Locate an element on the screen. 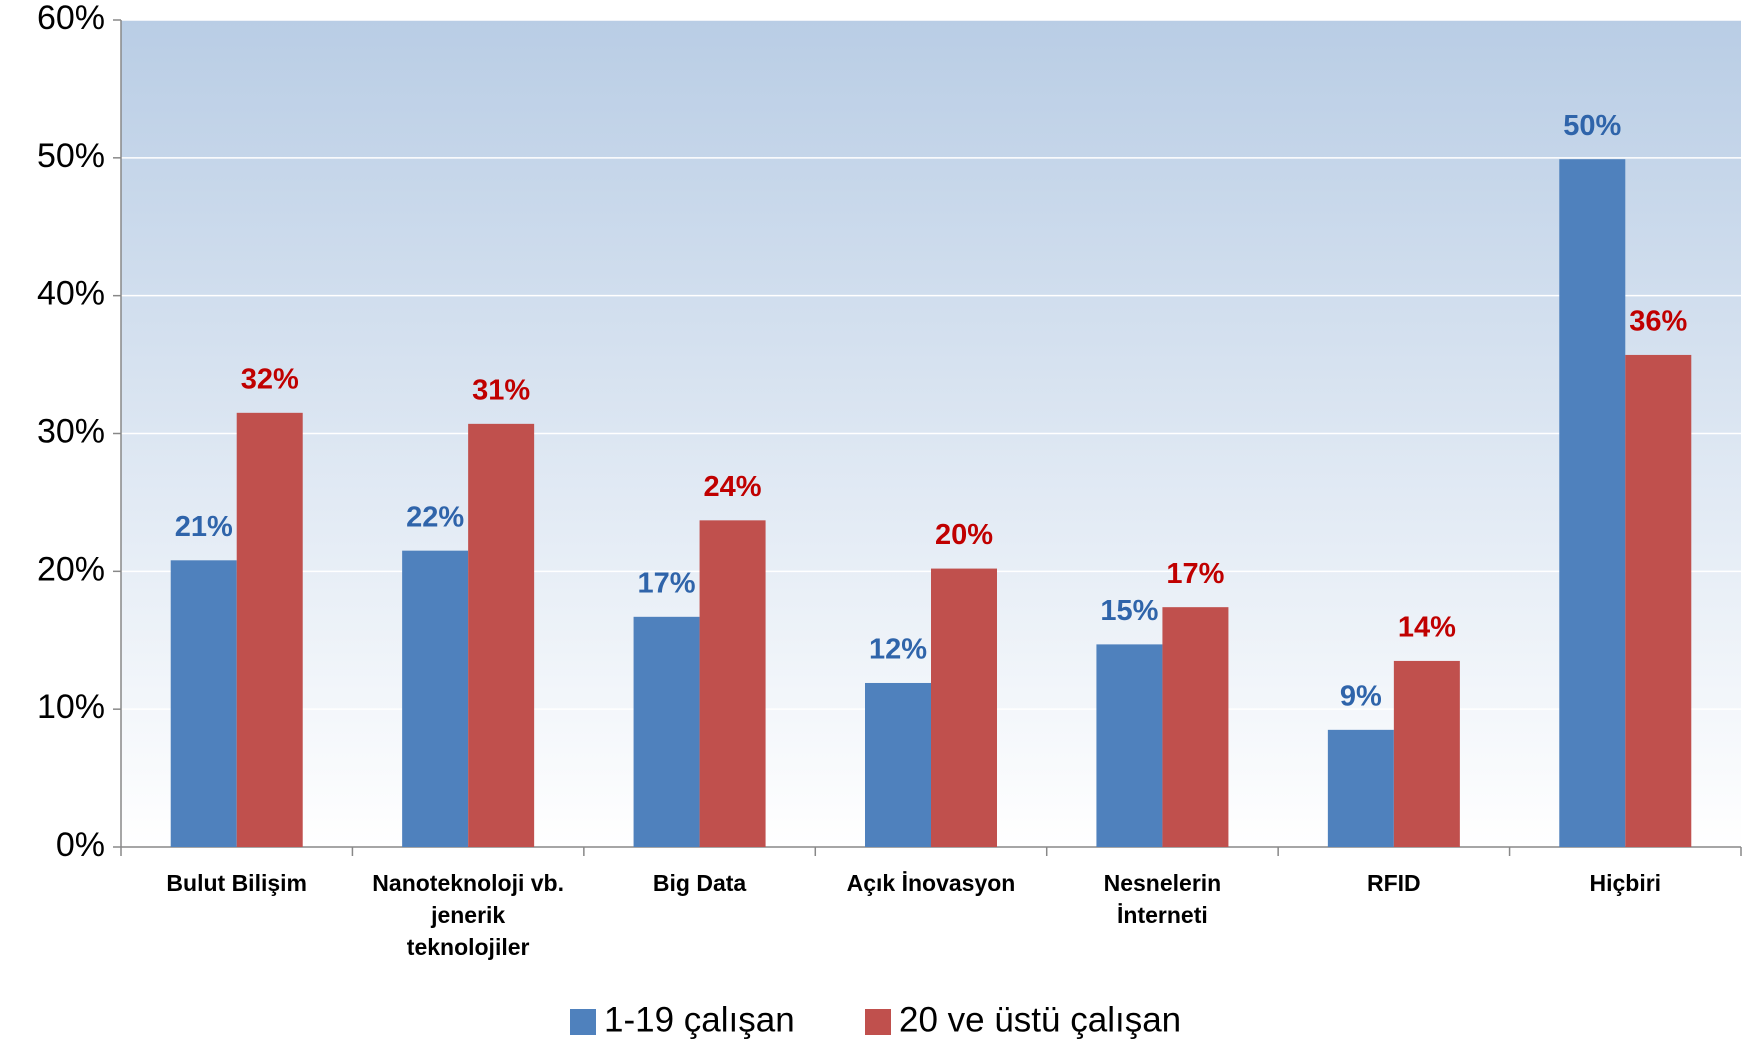 Image resolution: width=1746 pixels, height=1040 pixels. data-label: 36% is located at coordinates (1658, 322).